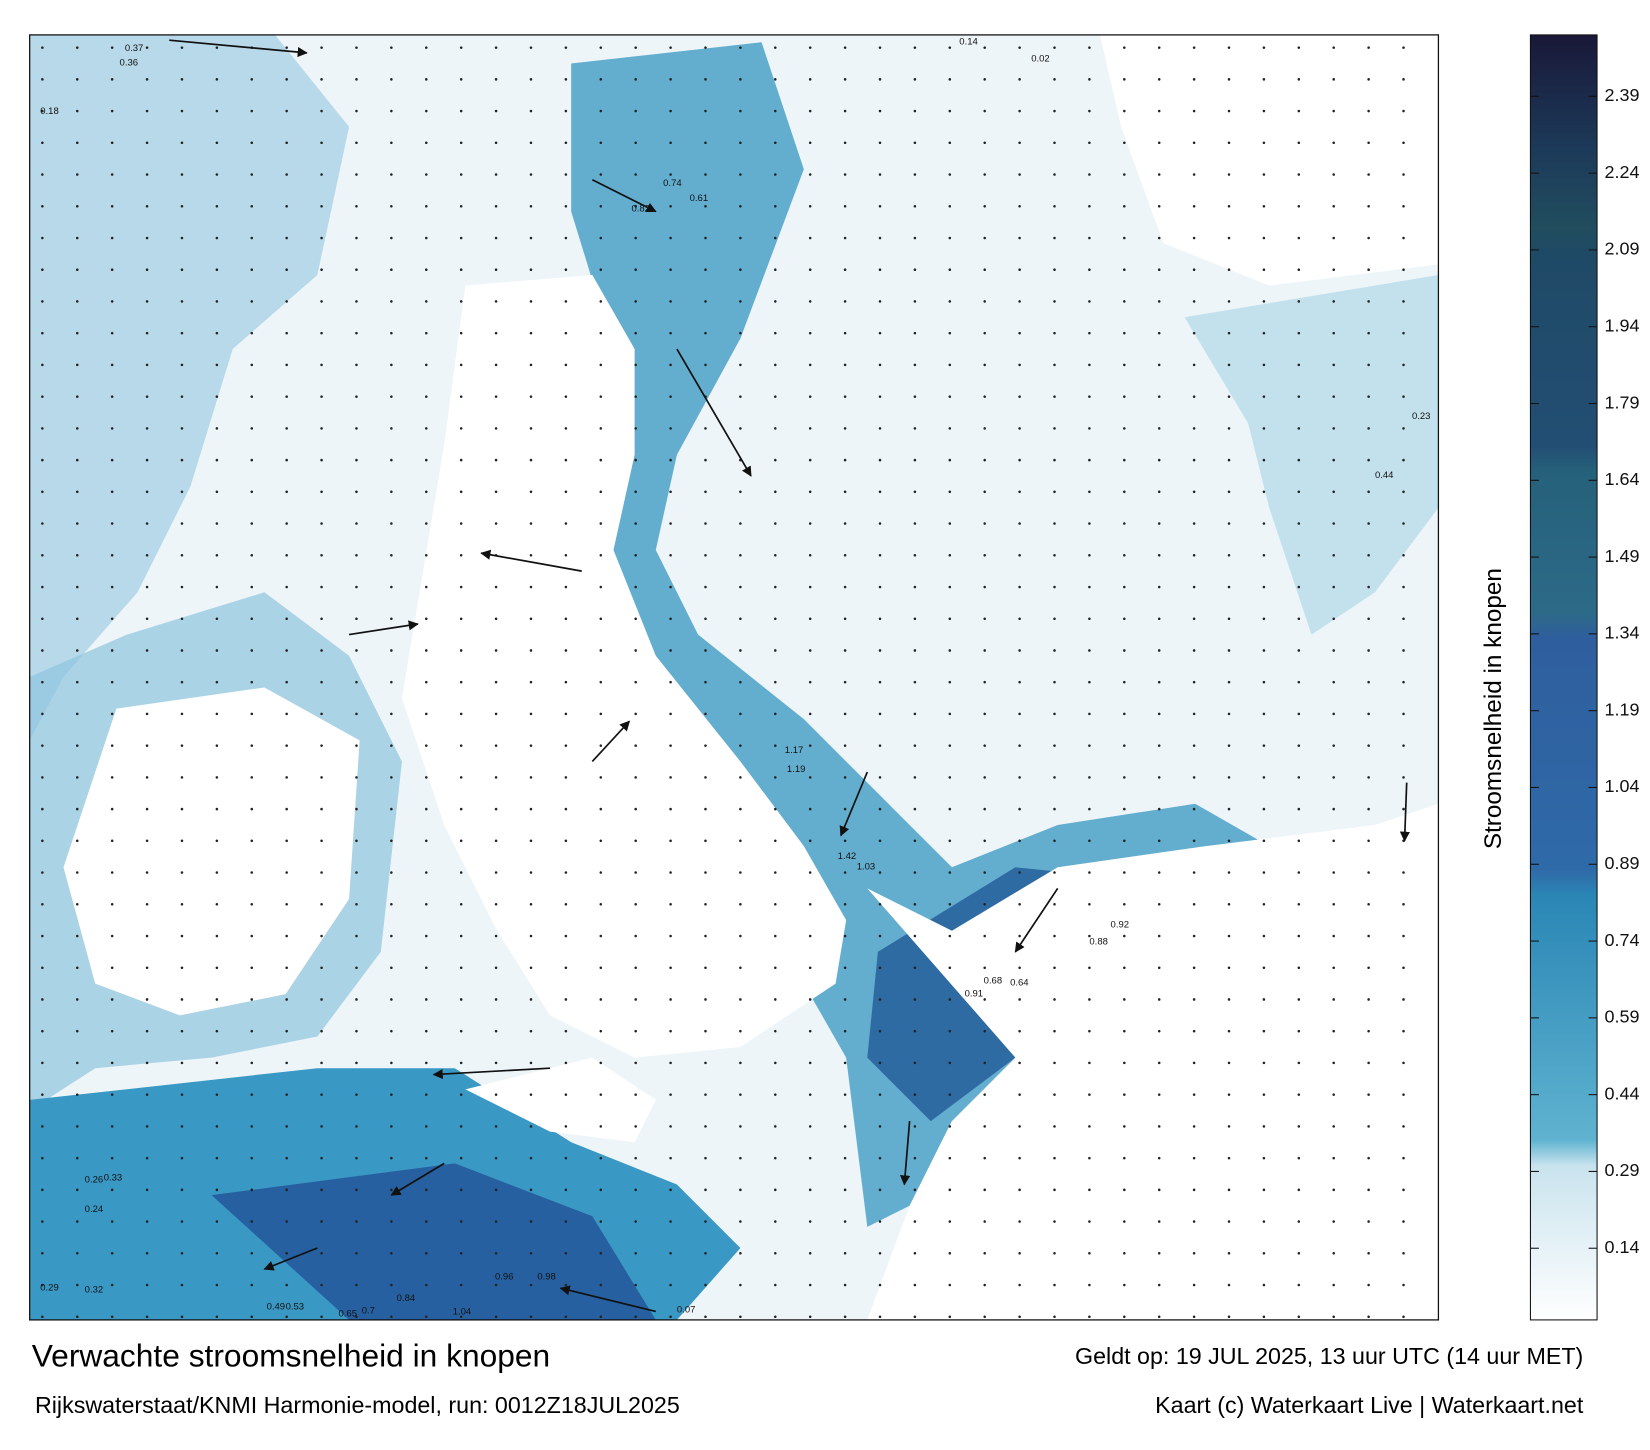 The height and width of the screenshot is (1450, 1650). Describe the element at coordinates (462, 1312) in the screenshot. I see `speed-label: 1.04` at that location.